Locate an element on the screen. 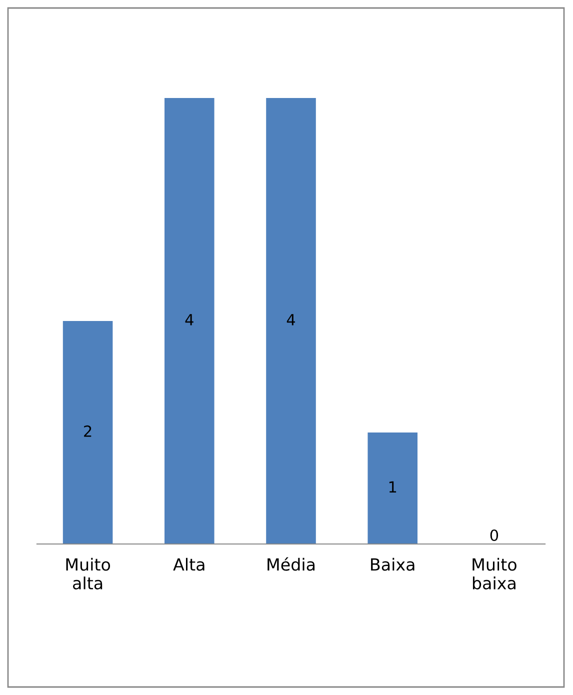 The height and width of the screenshot is (695, 573). x-tick-label: Média is located at coordinates (291, 564).